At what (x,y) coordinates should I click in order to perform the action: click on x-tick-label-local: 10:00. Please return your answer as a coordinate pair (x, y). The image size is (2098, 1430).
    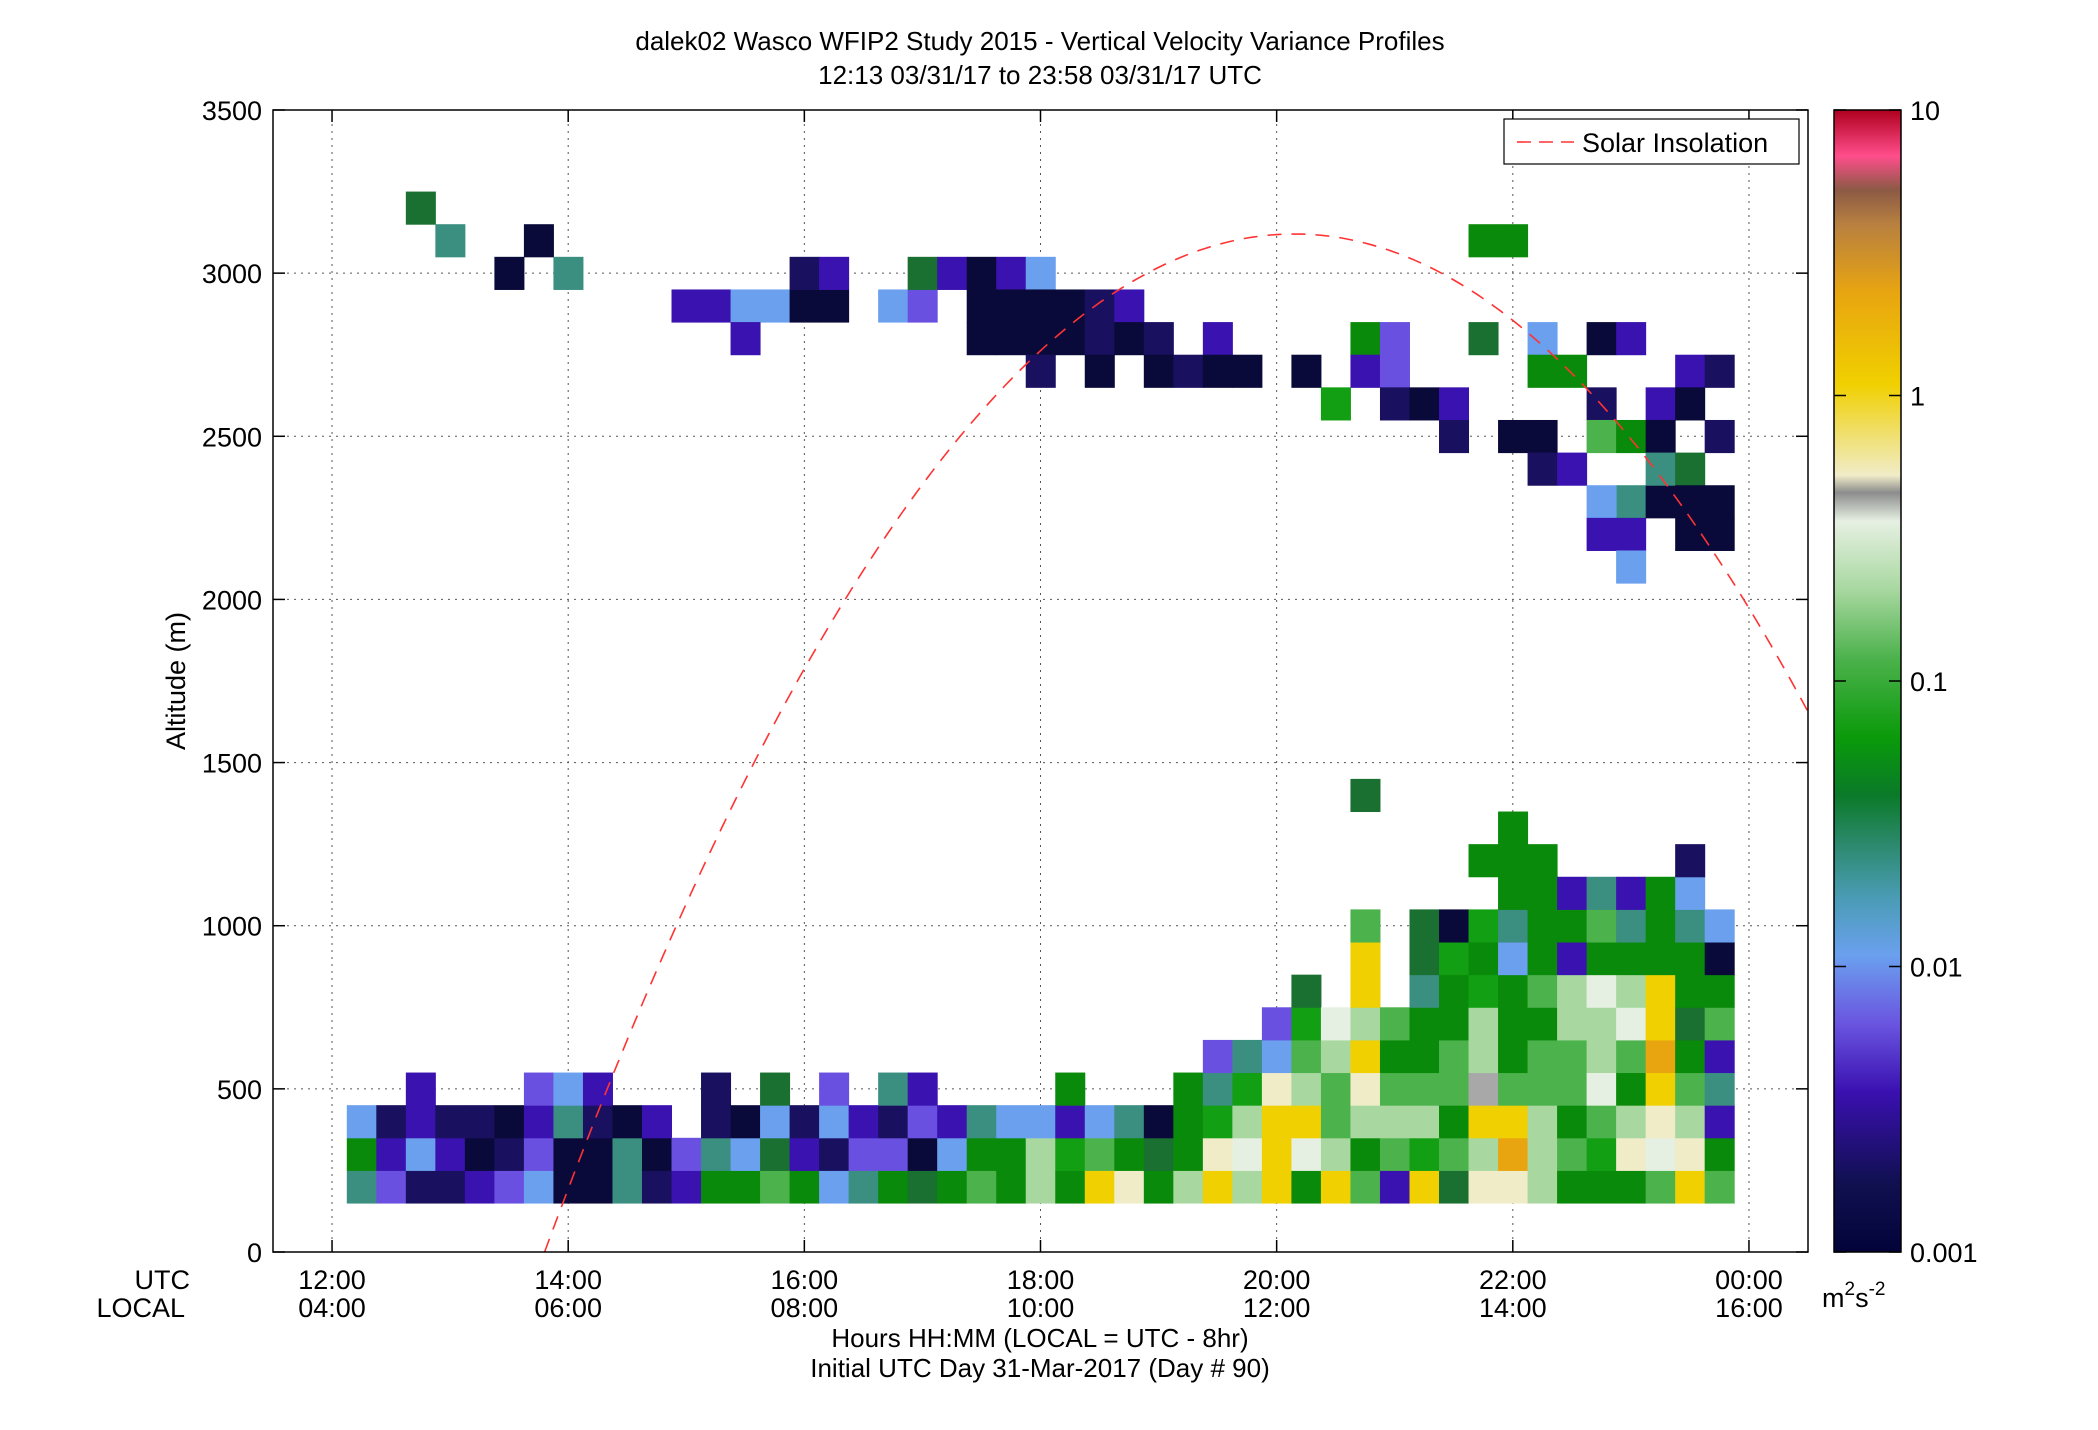
    Looking at the image, I should click on (1041, 1308).